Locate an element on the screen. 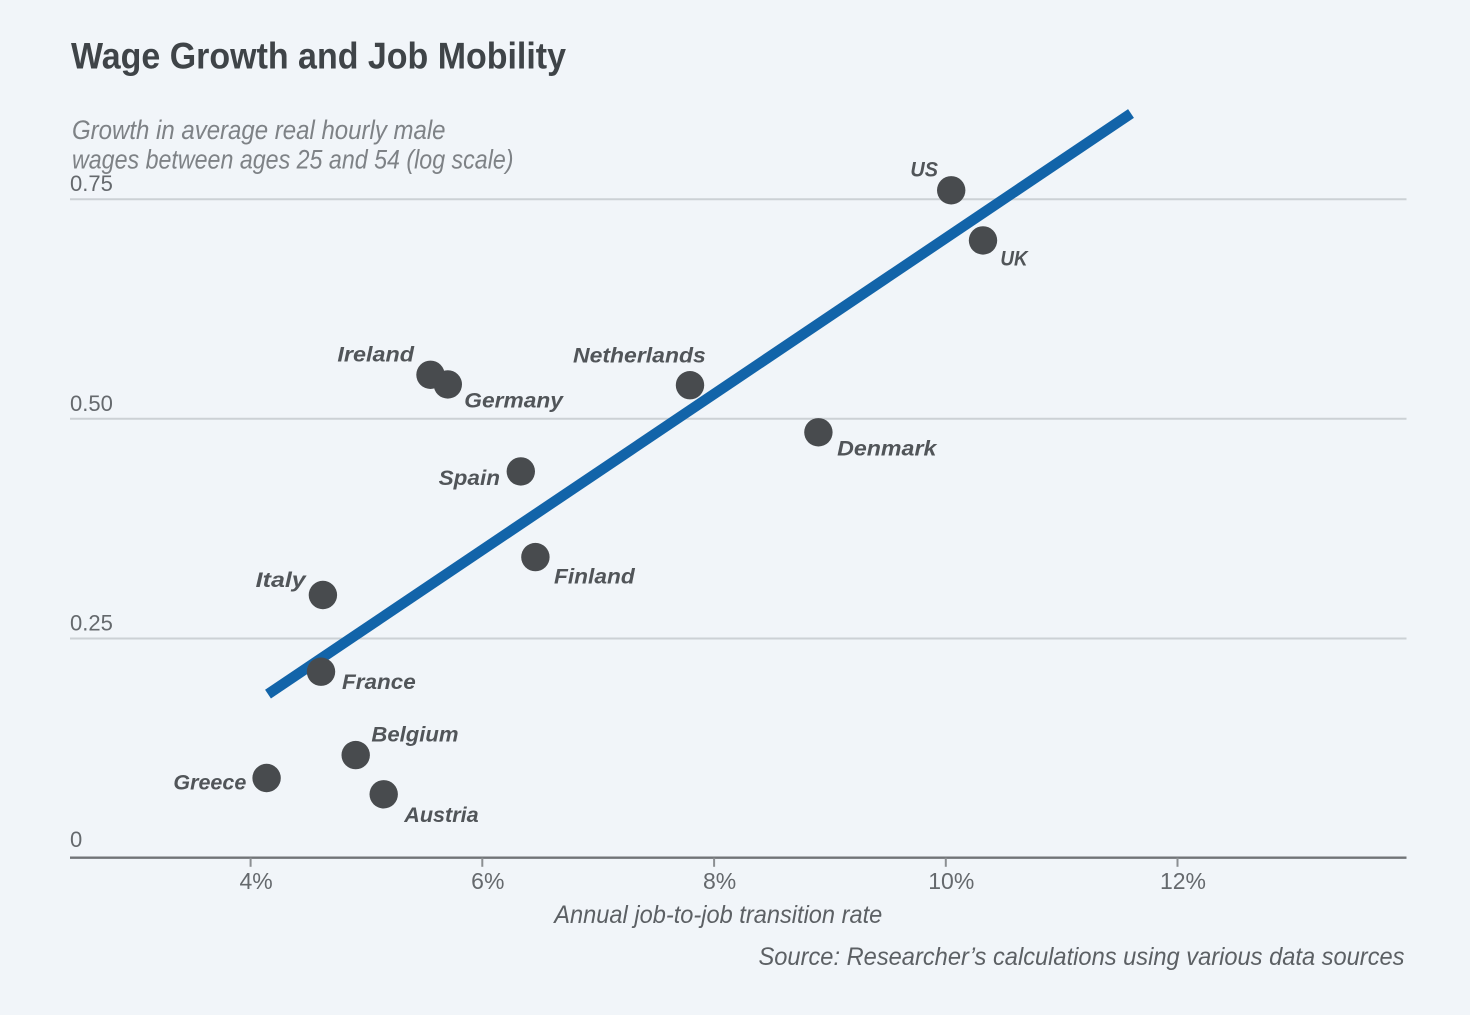 This screenshot has width=1470, height=1015. svg-text:wages between ages 25 and 54 (: wages between ages 25 and 54 (log scale) is located at coordinates (293, 160).